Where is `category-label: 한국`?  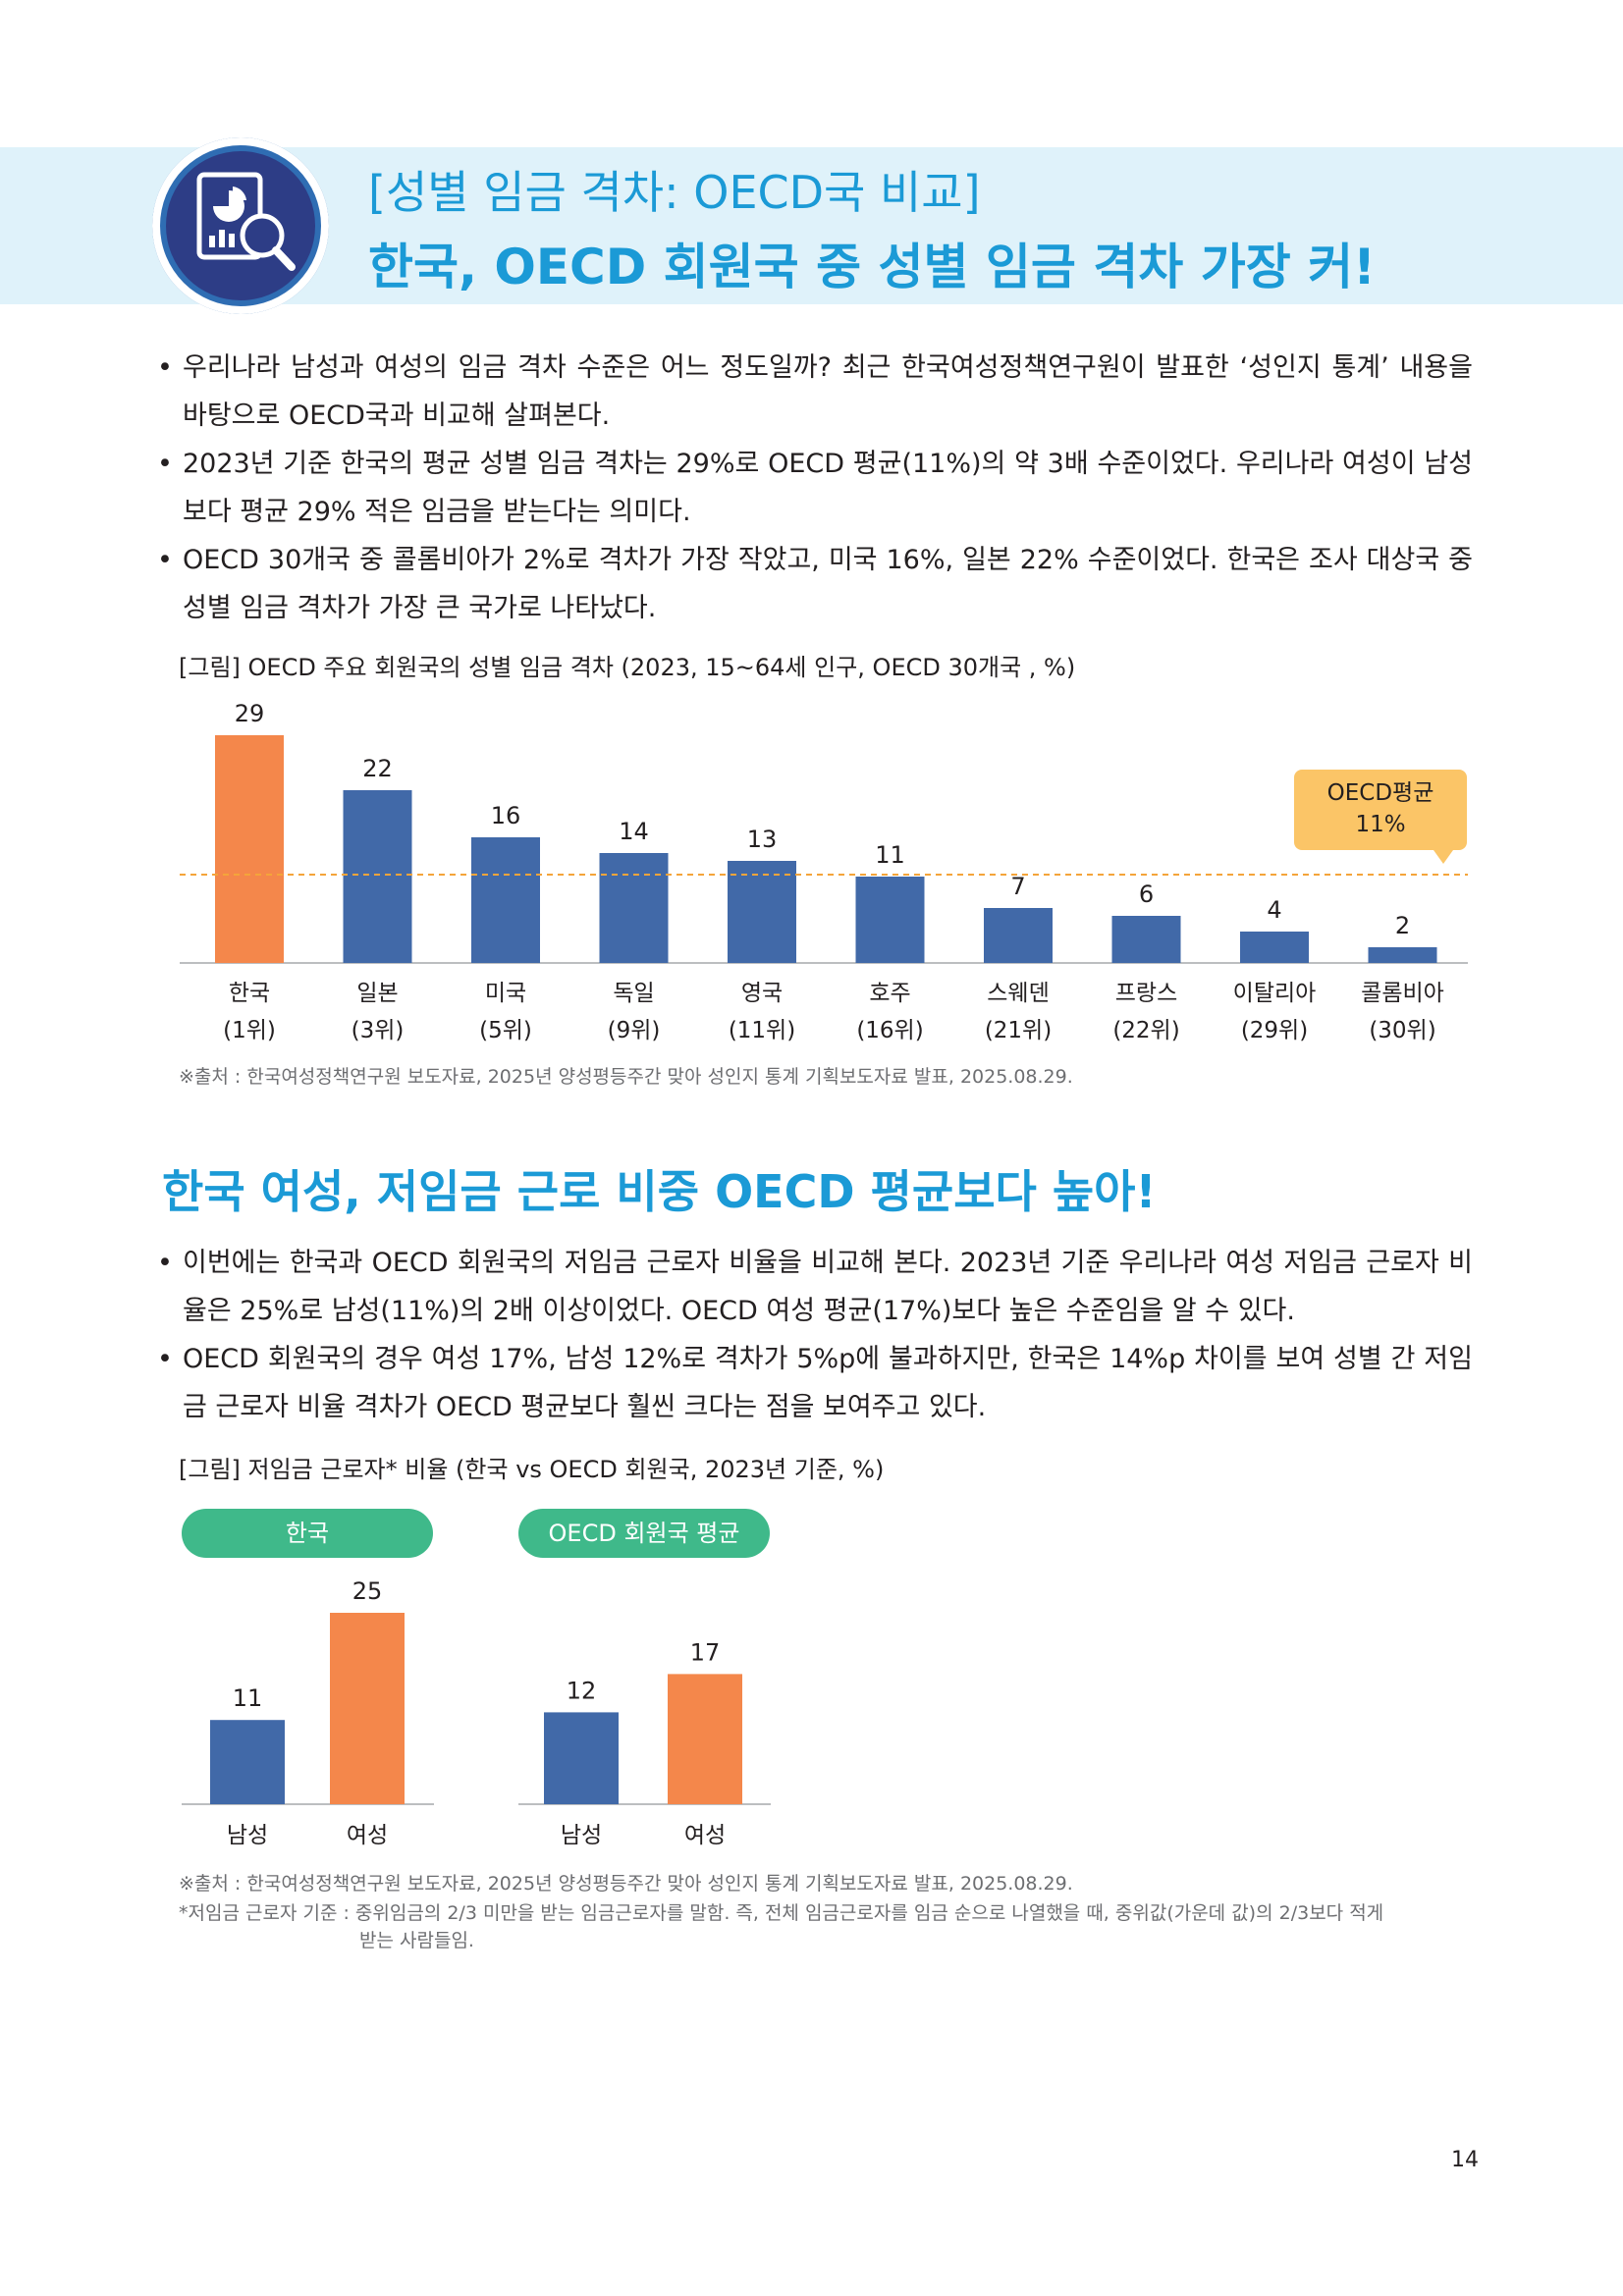
category-label: 한국 is located at coordinates (249, 994).